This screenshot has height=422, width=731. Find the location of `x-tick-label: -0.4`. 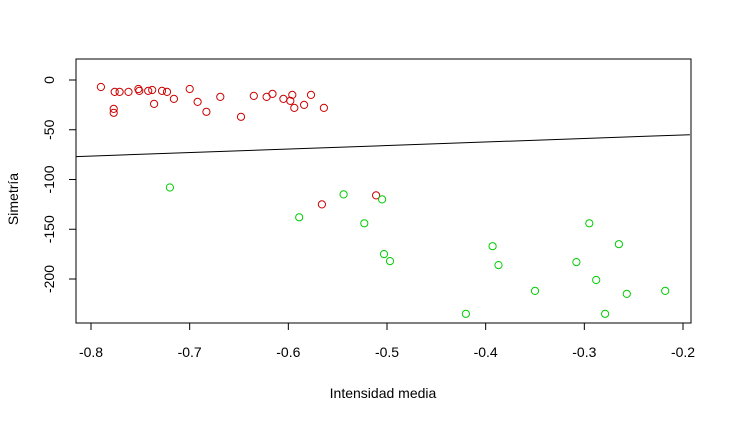

x-tick-label: -0.4 is located at coordinates (486, 352).